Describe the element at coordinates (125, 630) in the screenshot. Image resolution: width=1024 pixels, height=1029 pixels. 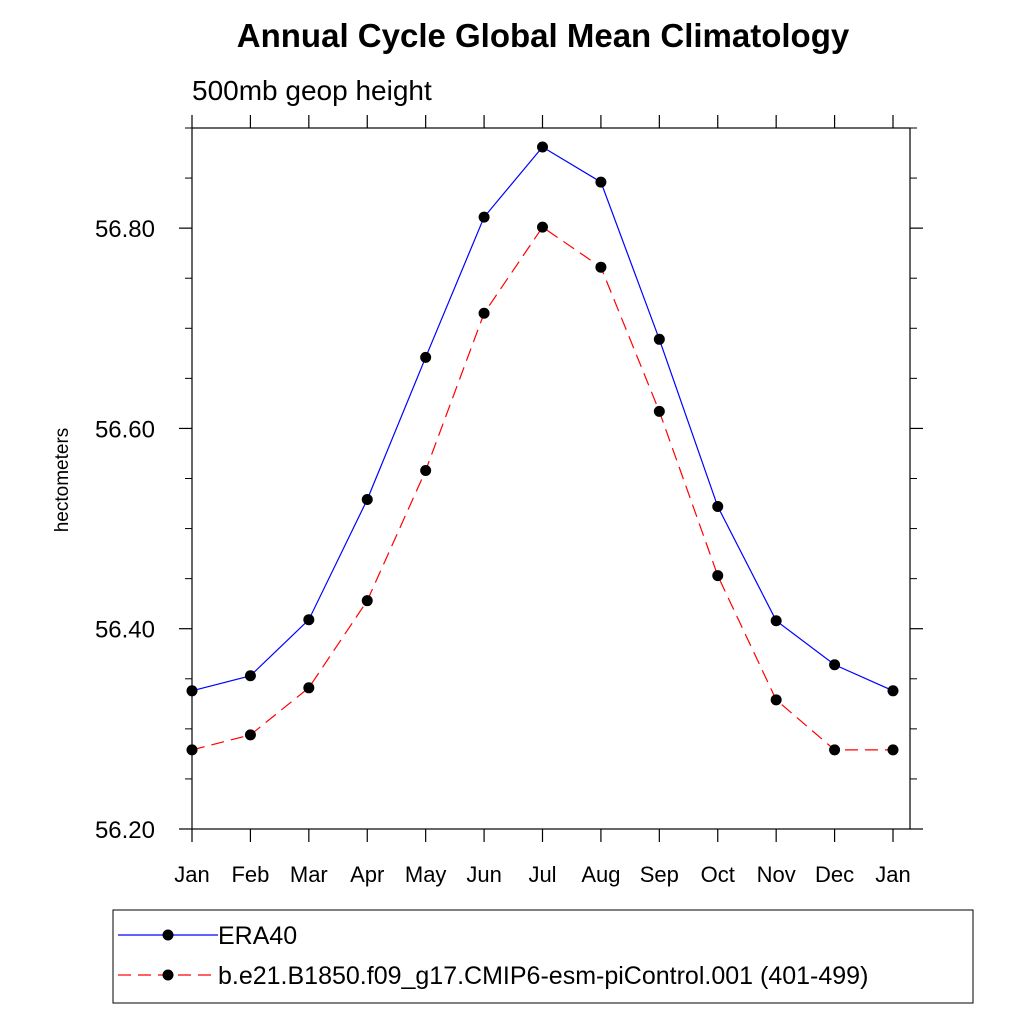
I see `y-tick-label: 56.40` at that location.